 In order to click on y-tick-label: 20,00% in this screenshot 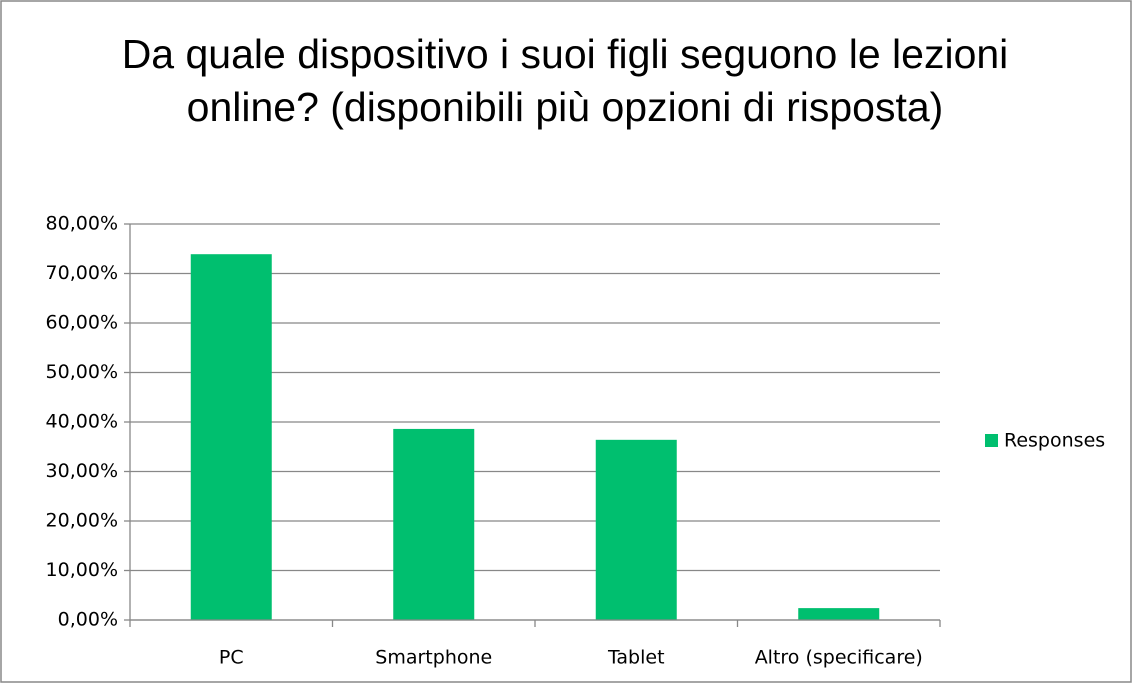, I will do `click(82, 521)`.